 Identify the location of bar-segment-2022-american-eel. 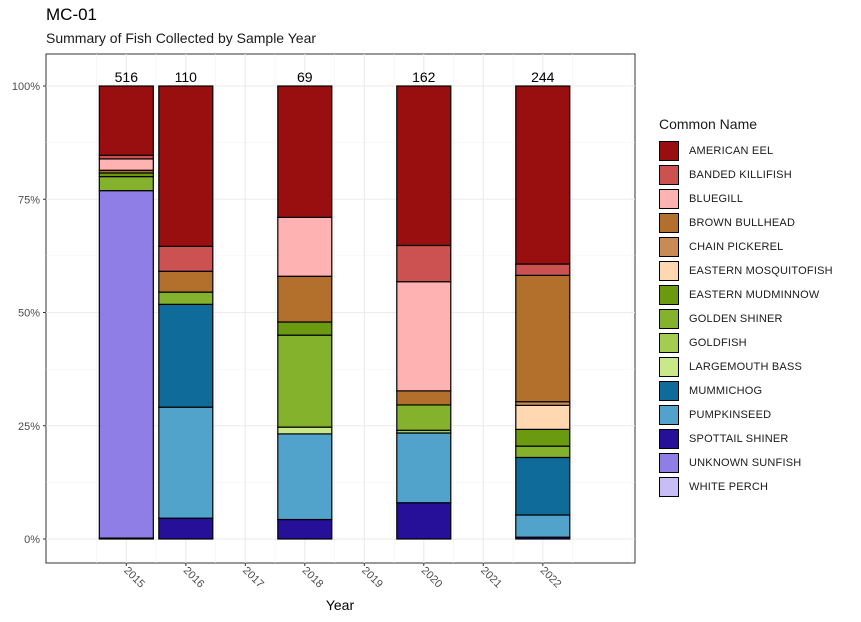
(543, 175).